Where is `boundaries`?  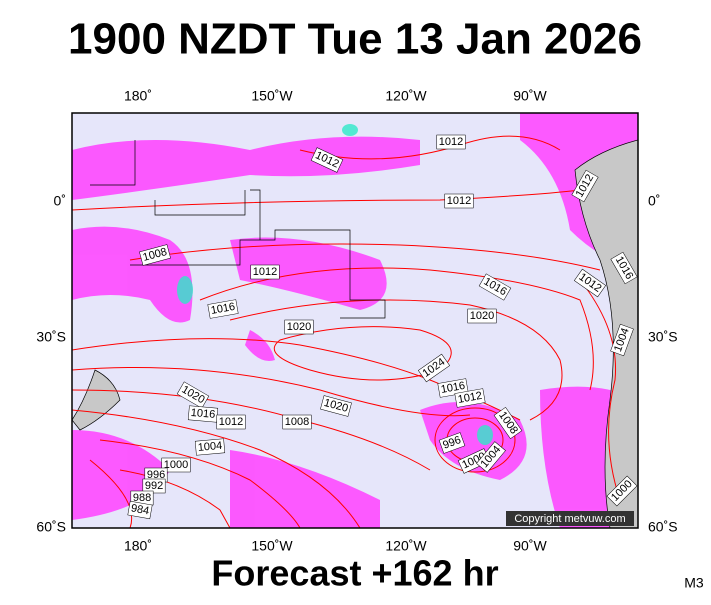
boundaries is located at coordinates (238, 229).